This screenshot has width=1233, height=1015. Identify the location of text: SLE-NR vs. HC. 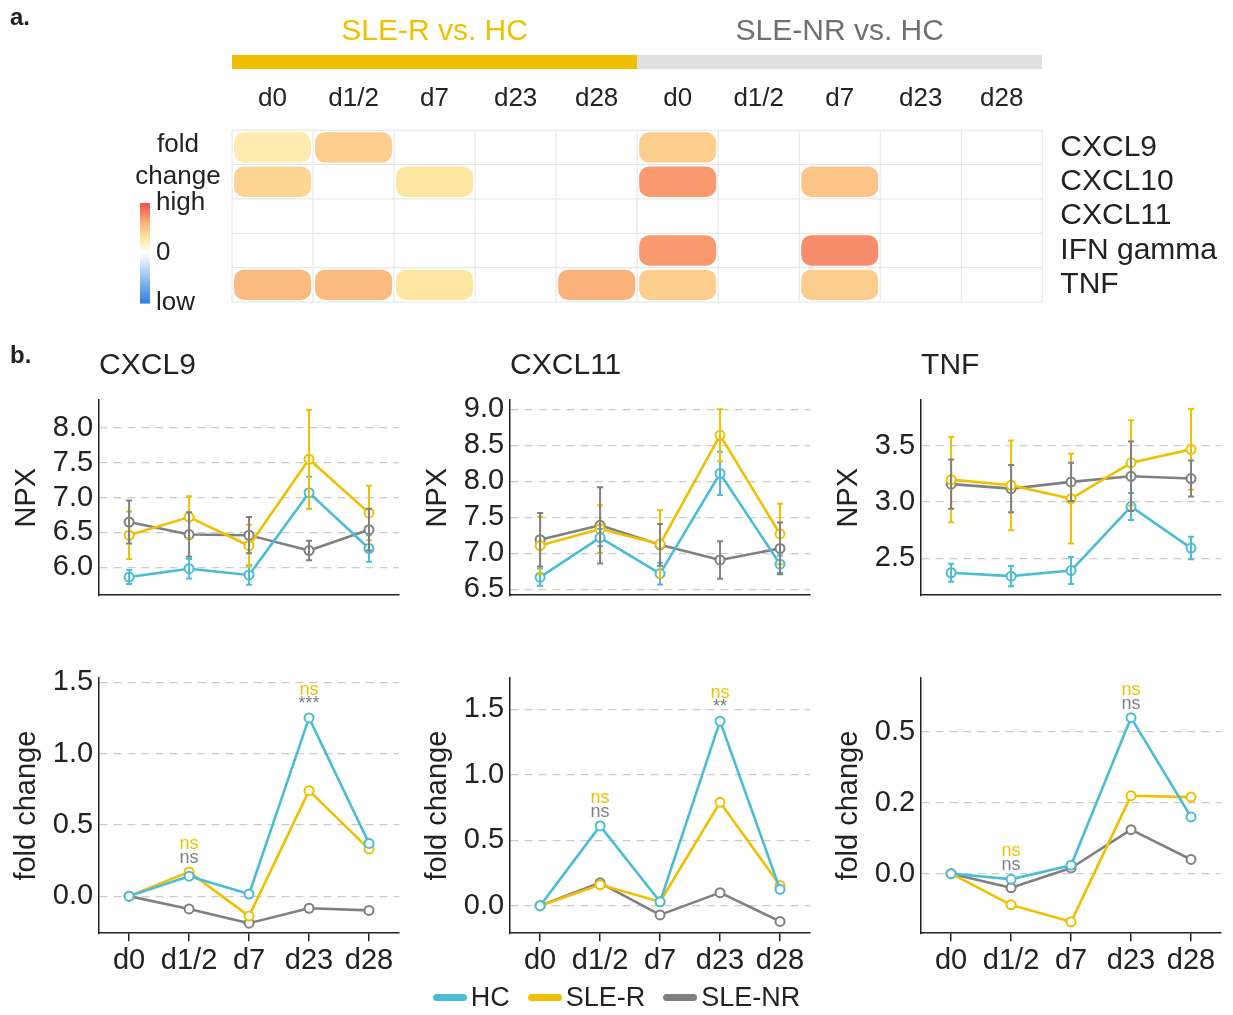
(839, 30).